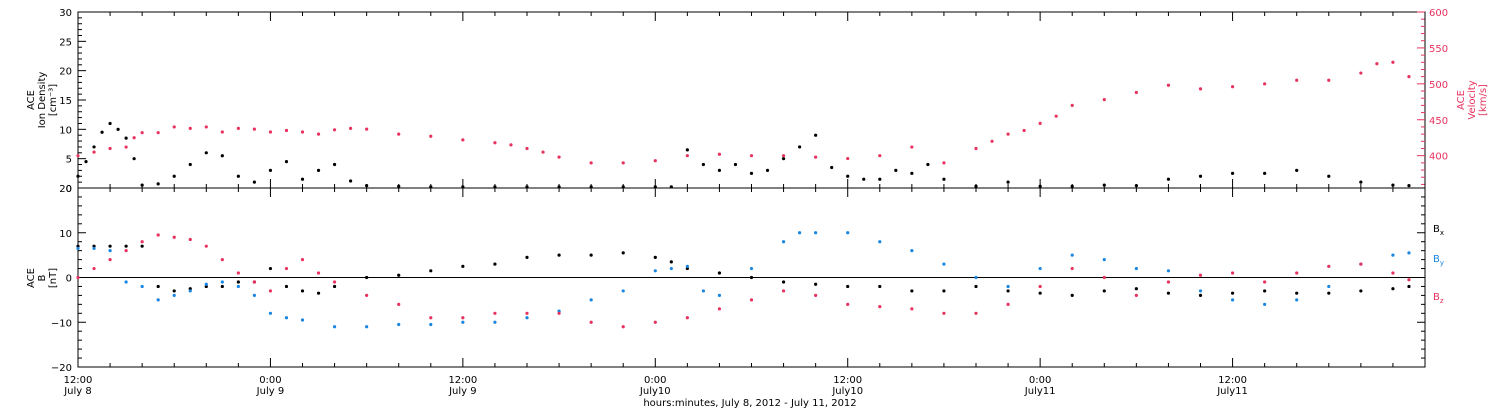  What do you see at coordinates (1483, 100) in the screenshot?
I see `axis-label-line: [km/s]` at bounding box center [1483, 100].